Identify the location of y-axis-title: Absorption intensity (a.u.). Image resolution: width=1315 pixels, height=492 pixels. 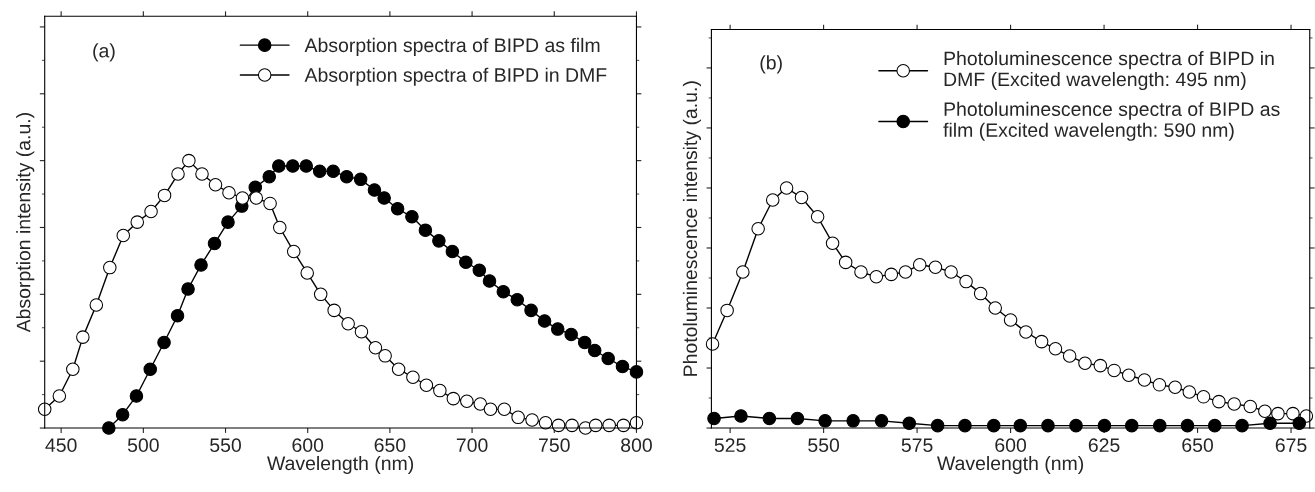
(25, 223).